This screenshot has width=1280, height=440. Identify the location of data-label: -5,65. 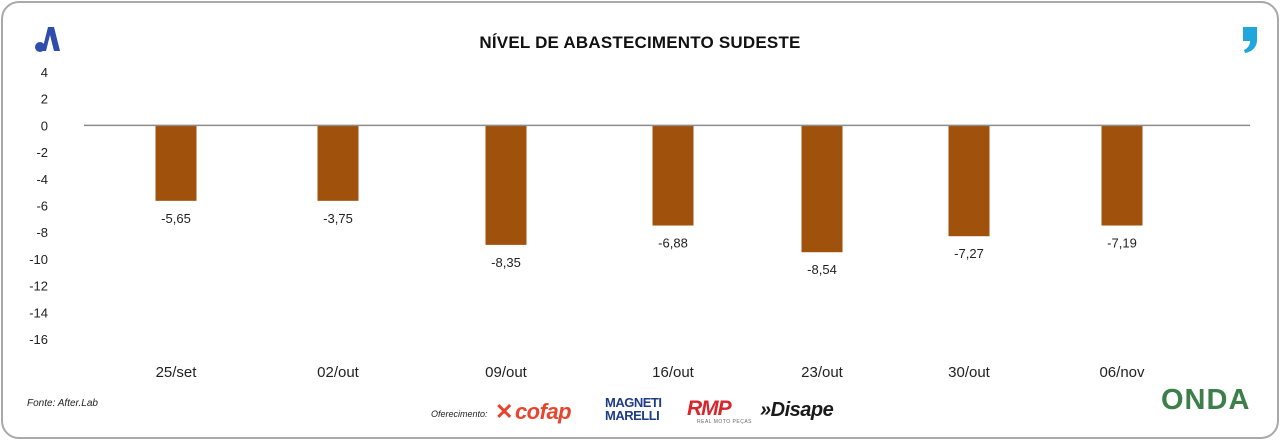
(176, 218).